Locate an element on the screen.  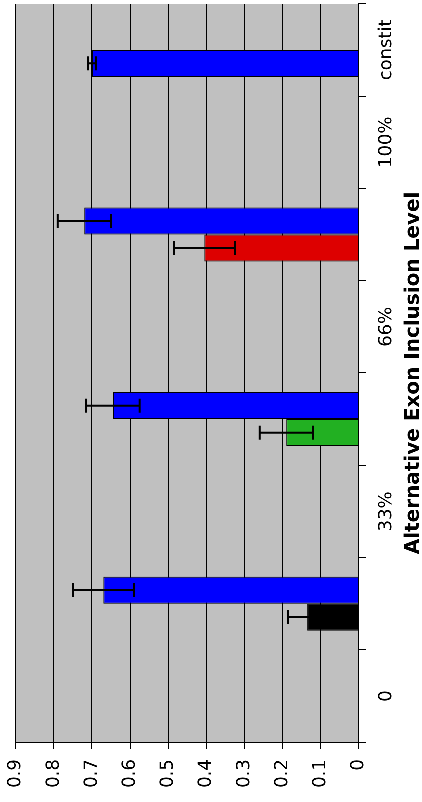
x-tick-label: 0.5 is located at coordinates (167, 773).